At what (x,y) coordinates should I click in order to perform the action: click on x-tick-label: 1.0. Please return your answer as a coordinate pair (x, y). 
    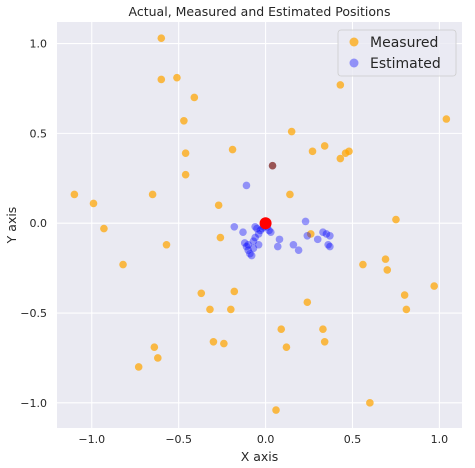
    Looking at the image, I should click on (440, 439).